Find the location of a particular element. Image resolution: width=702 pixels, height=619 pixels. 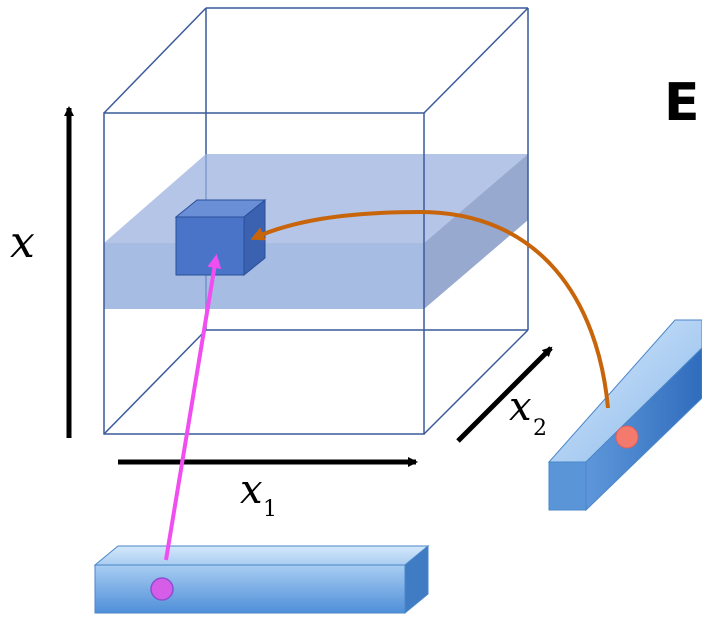

fiber-bar-horizontal-front is located at coordinates (250, 589).